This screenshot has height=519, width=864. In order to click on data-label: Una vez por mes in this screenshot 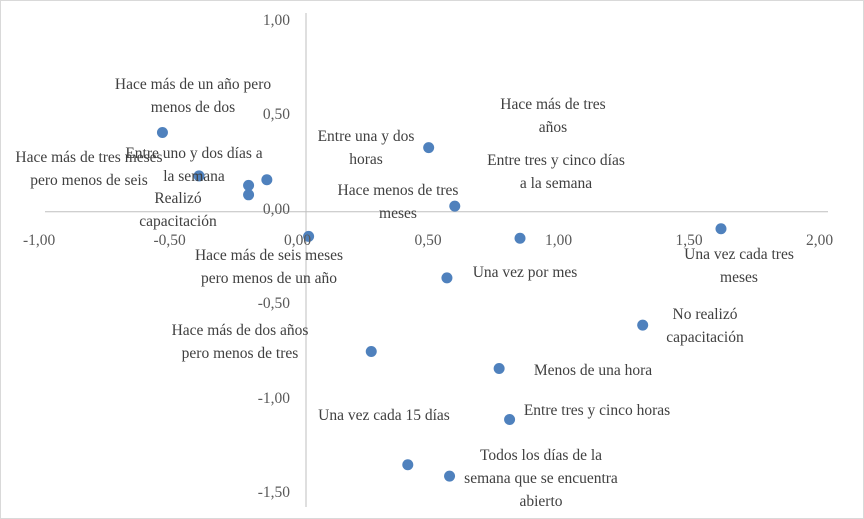, I will do `click(525, 272)`.